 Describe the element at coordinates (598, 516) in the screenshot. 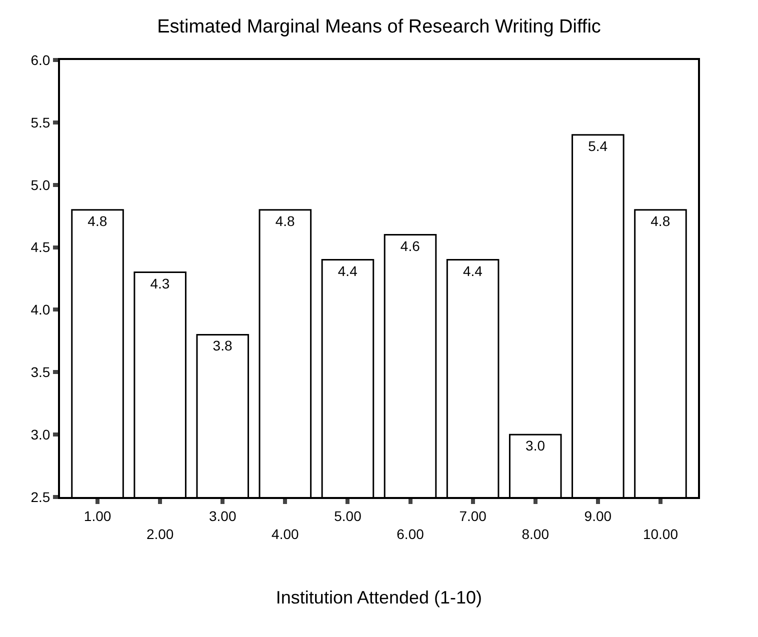

I see `x-tick-label: 9.00` at that location.